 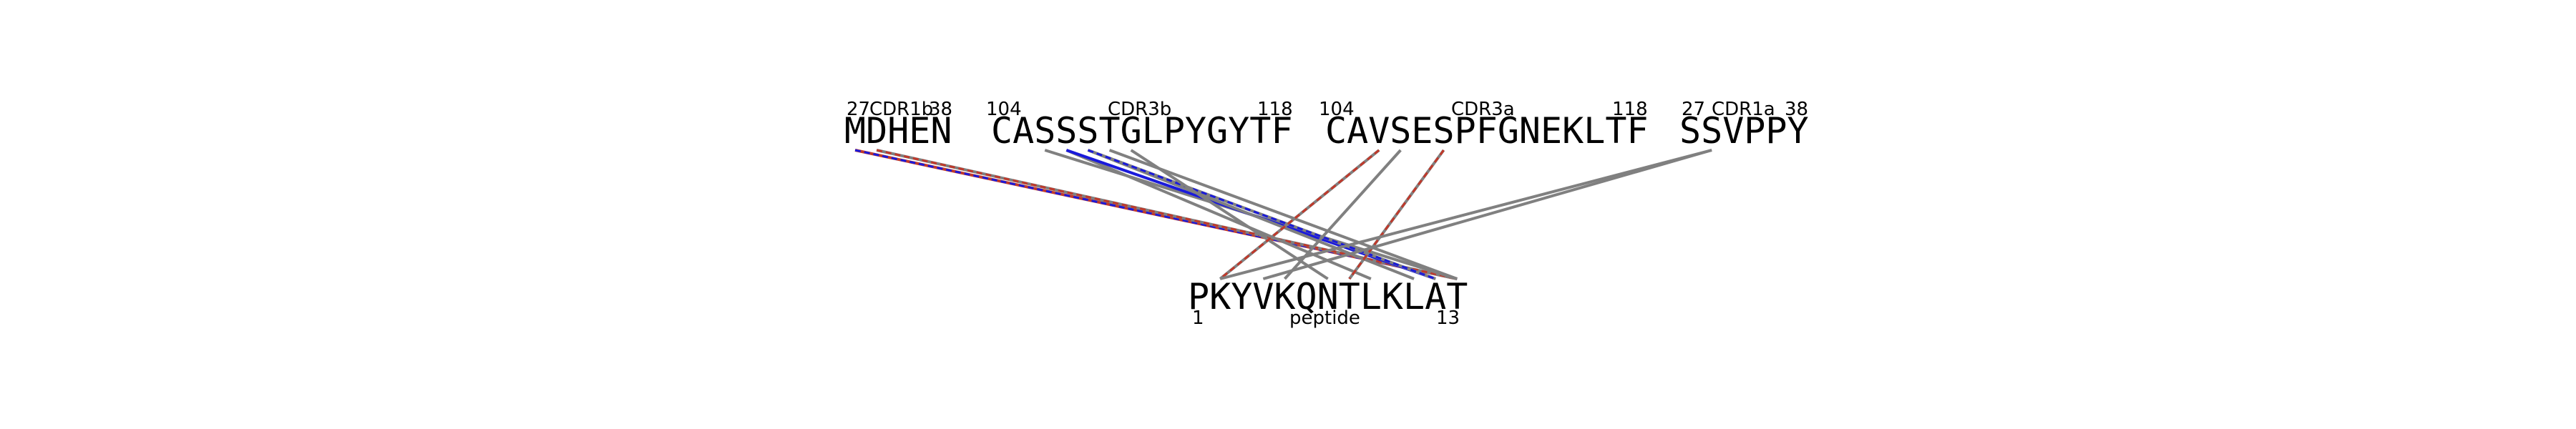 What do you see at coordinates (1448, 318) in the screenshot?
I see `peptide-end-label: 13` at bounding box center [1448, 318].